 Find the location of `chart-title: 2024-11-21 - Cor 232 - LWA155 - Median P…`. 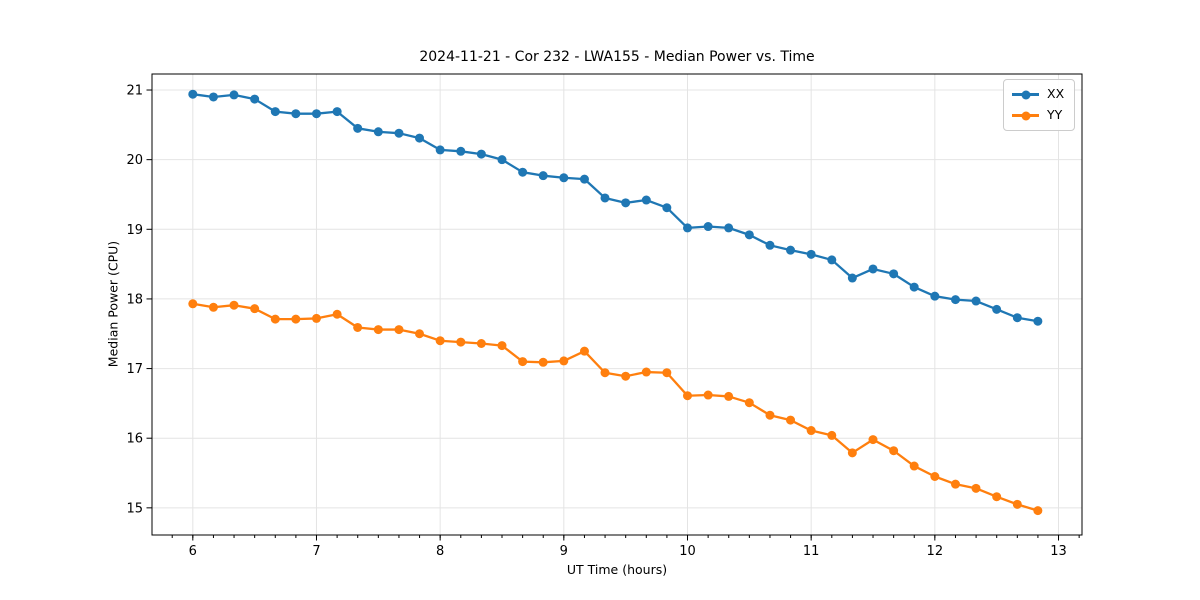

chart-title: 2024-11-21 - Cor 232 - LWA155 - Median P… is located at coordinates (617, 57).